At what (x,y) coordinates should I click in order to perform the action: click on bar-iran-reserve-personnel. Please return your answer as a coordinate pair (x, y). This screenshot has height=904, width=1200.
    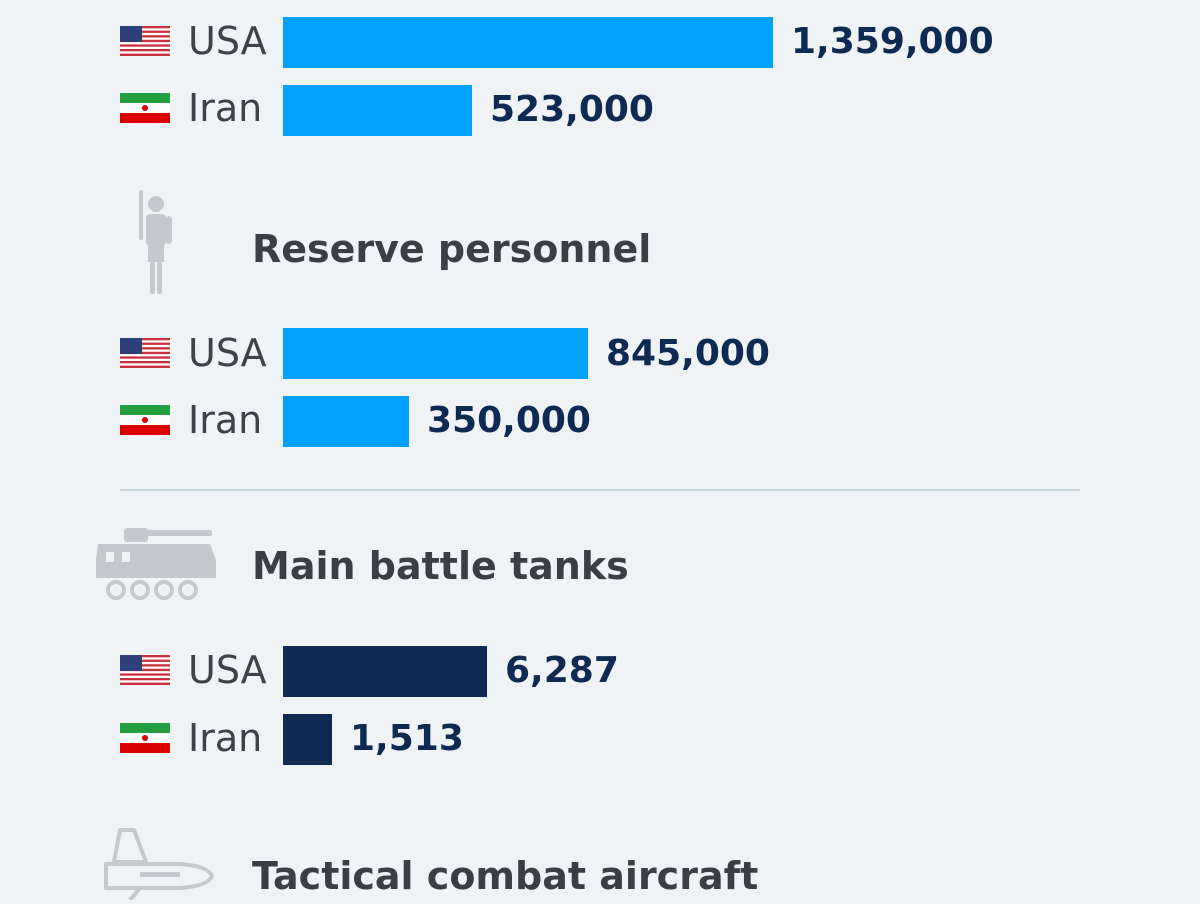
    Looking at the image, I should click on (346, 421).